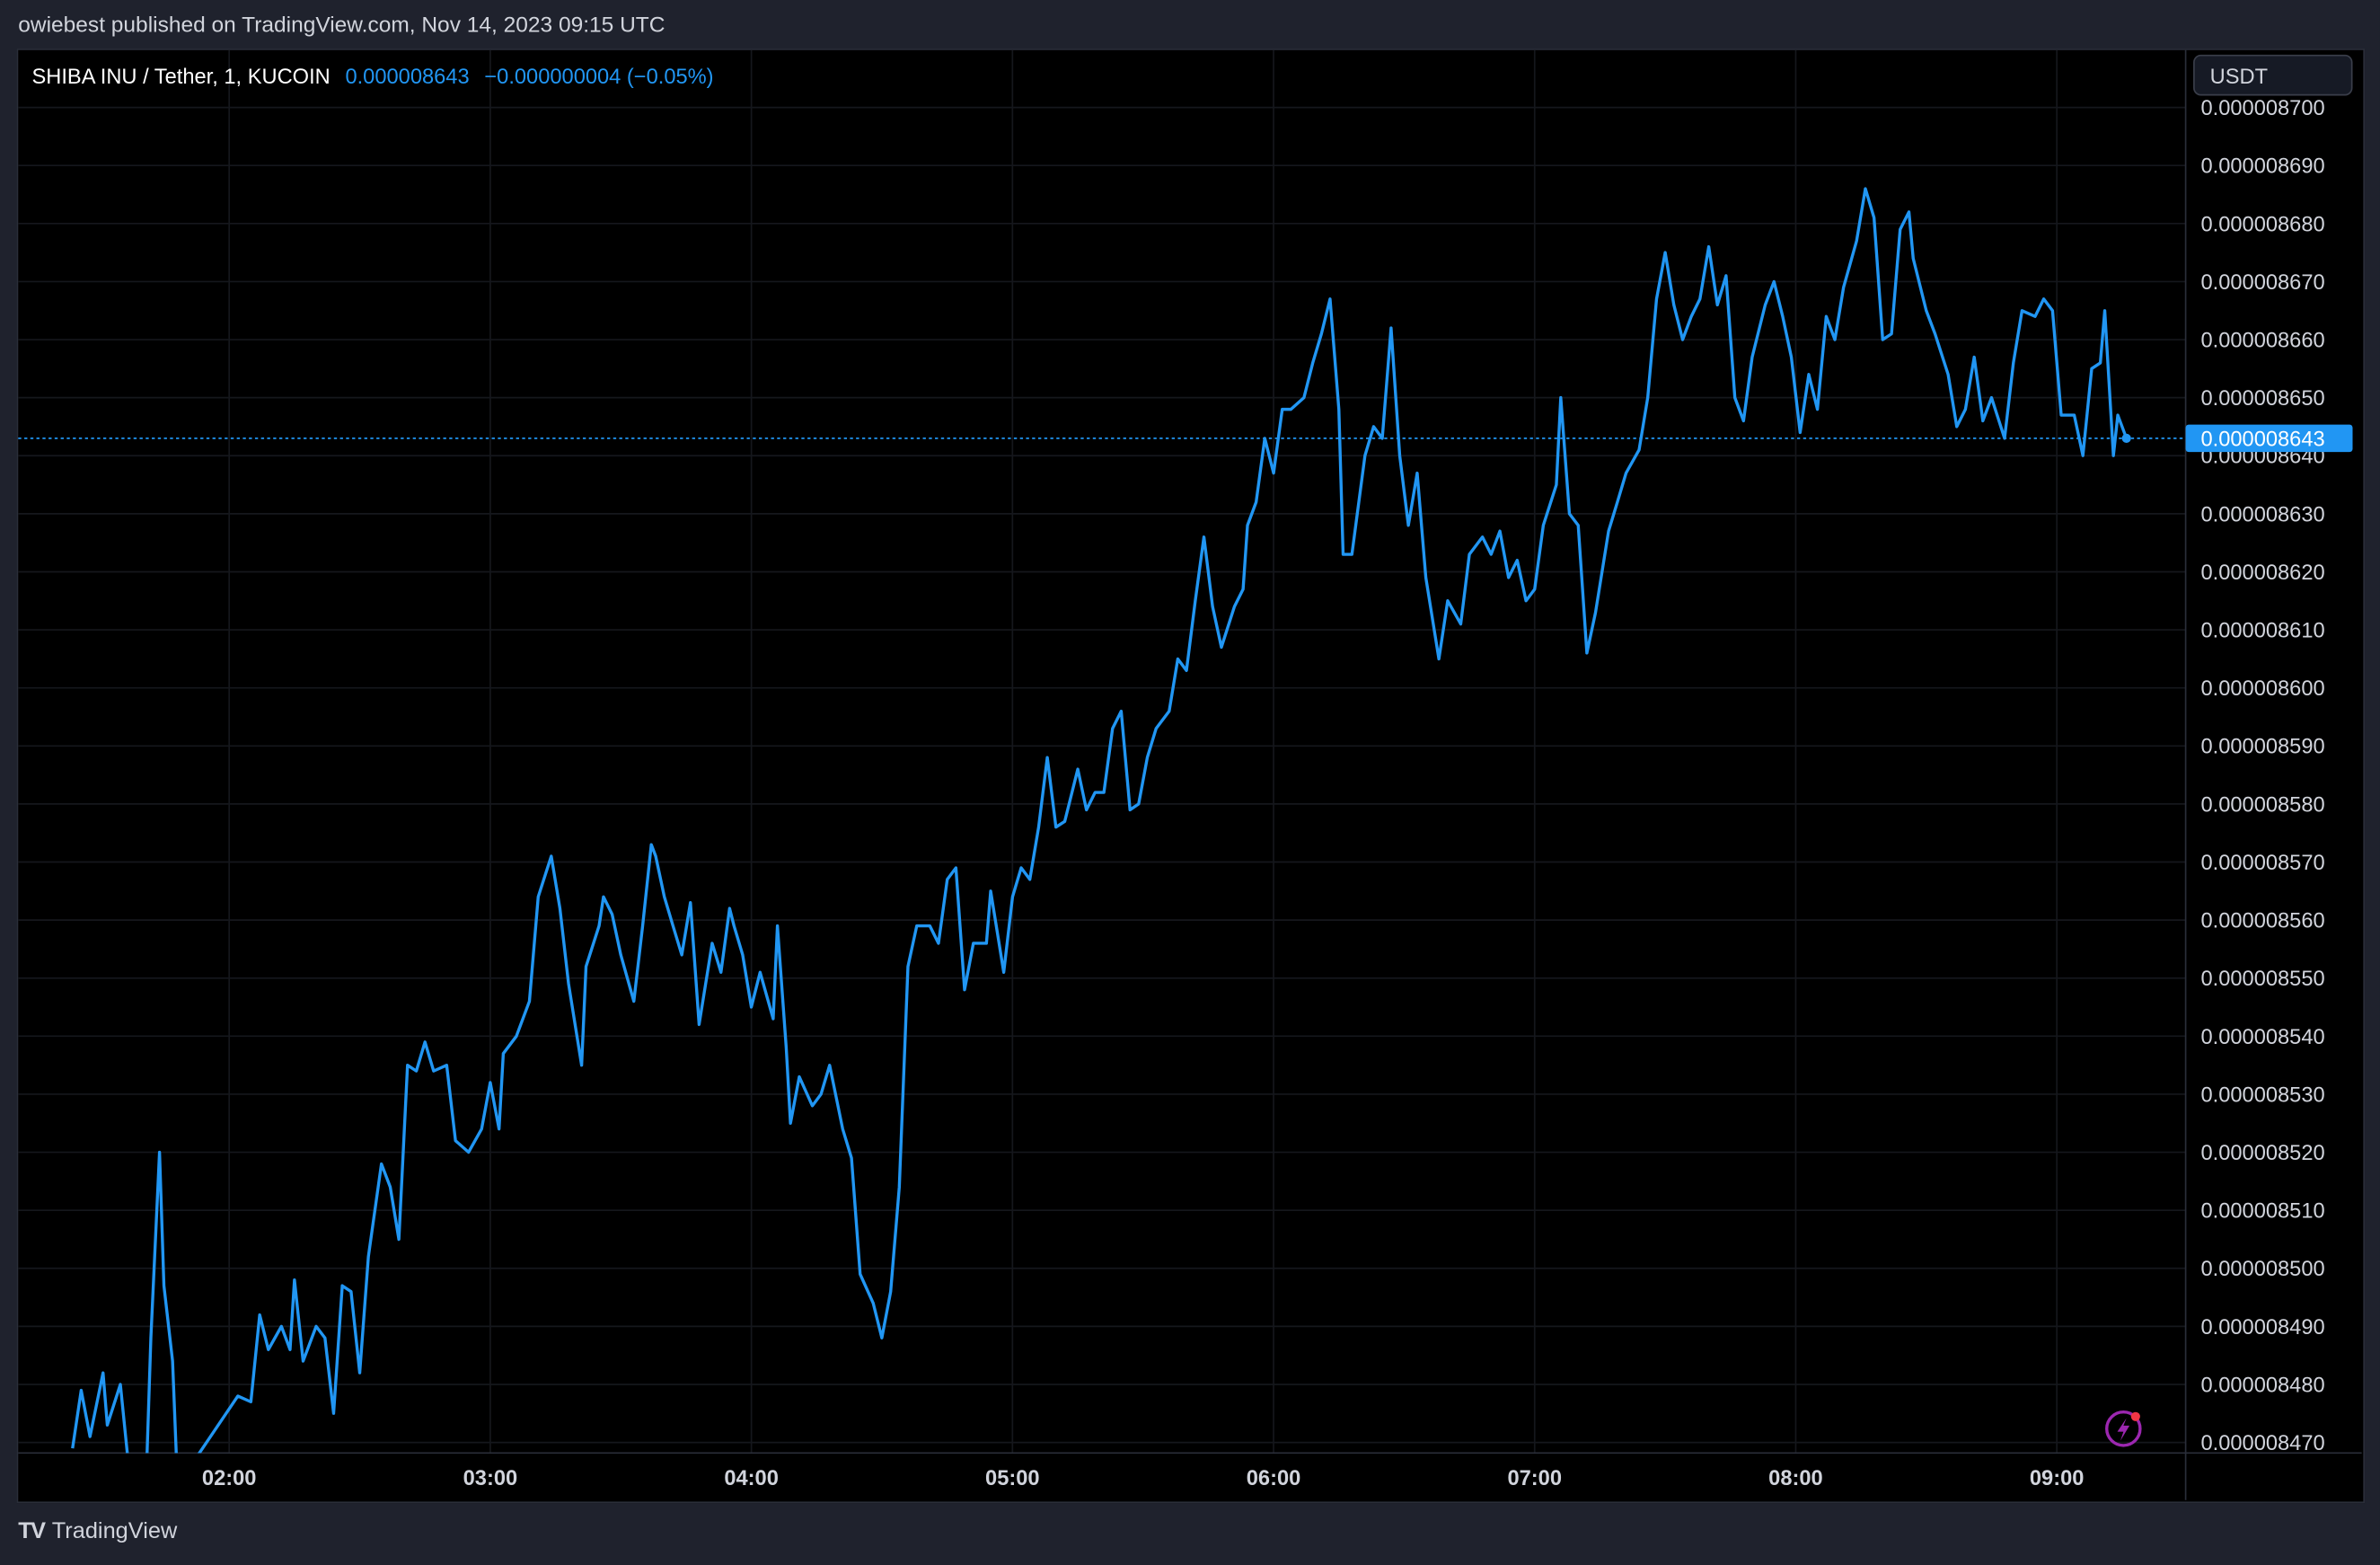 This screenshot has height=1565, width=2380. What do you see at coordinates (2262, 979) in the screenshot?
I see `price-tick-label: 0.000008550` at bounding box center [2262, 979].